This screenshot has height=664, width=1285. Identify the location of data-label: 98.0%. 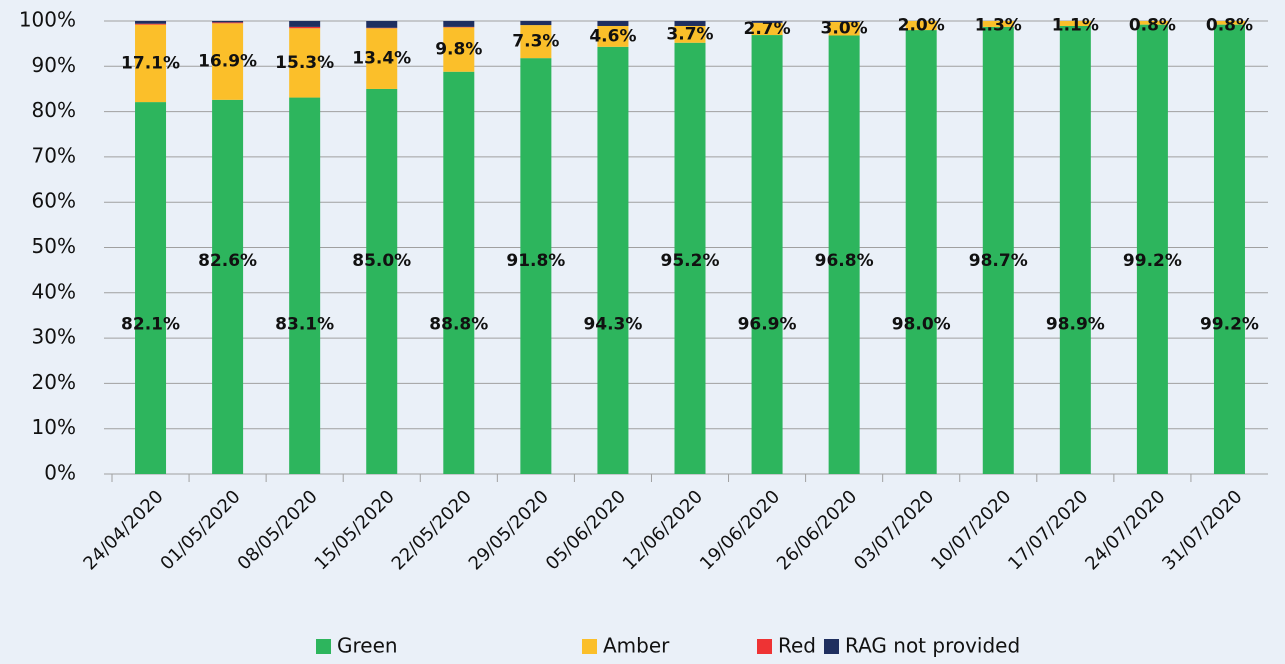
(921, 325).